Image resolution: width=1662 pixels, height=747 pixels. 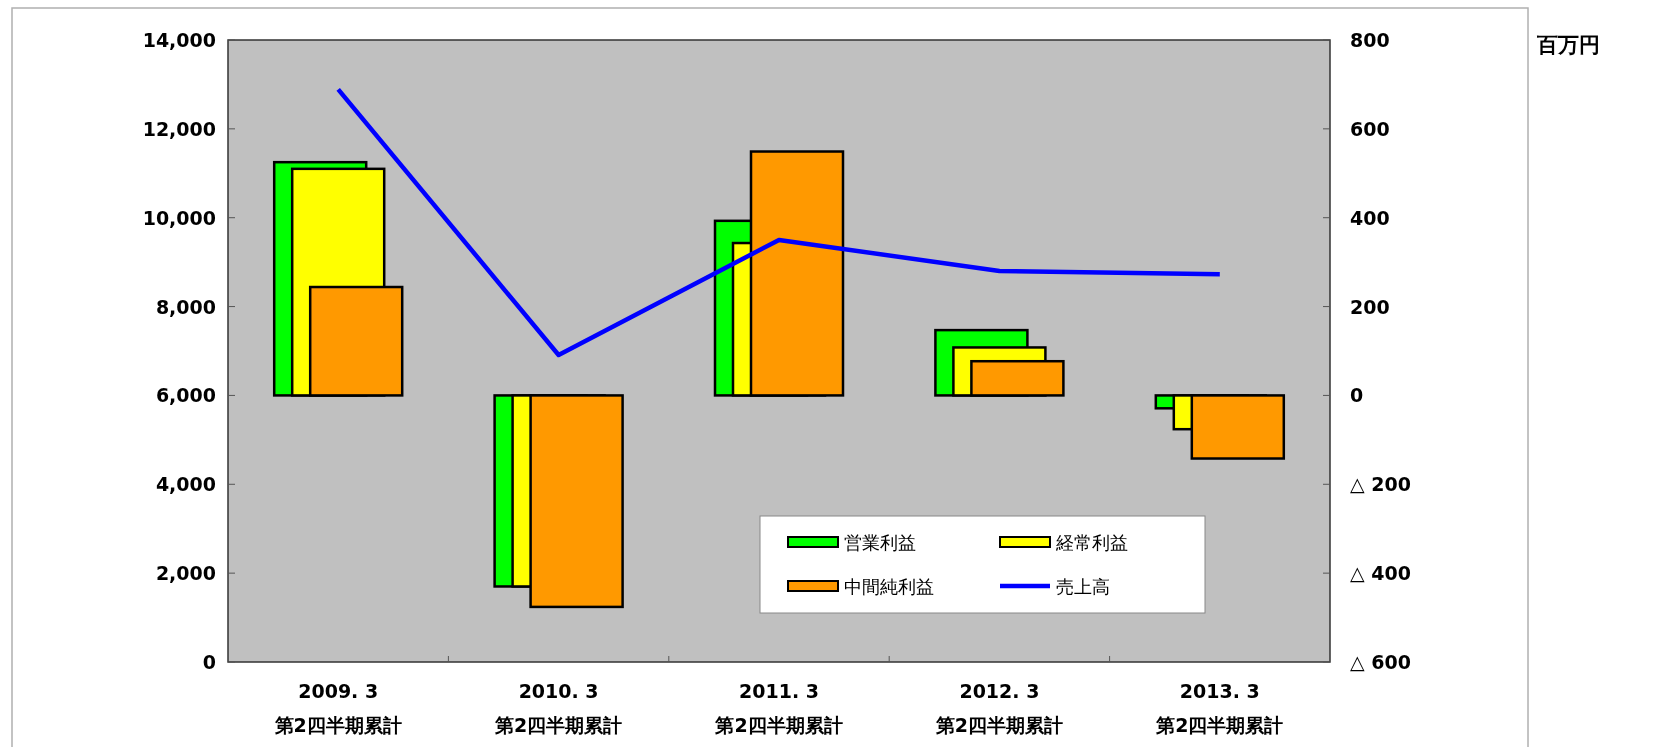 What do you see at coordinates (179, 40) in the screenshot?
I see `y-tick-label: 14,000` at bounding box center [179, 40].